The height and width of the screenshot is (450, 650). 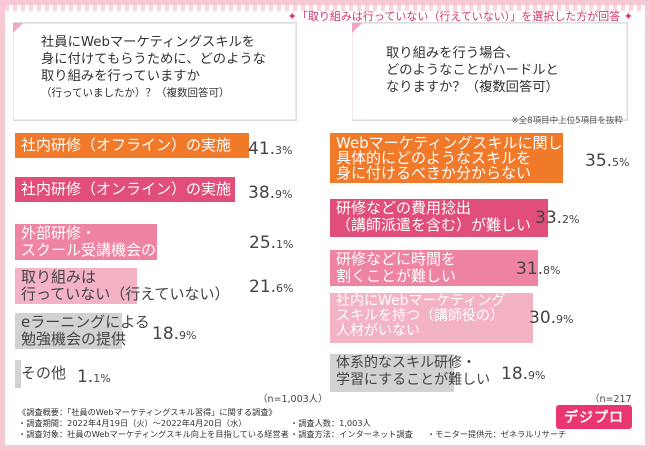 What do you see at coordinates (153, 59) in the screenshot?
I see `q1-line2: 身に付けてもらうために、どのような` at bounding box center [153, 59].